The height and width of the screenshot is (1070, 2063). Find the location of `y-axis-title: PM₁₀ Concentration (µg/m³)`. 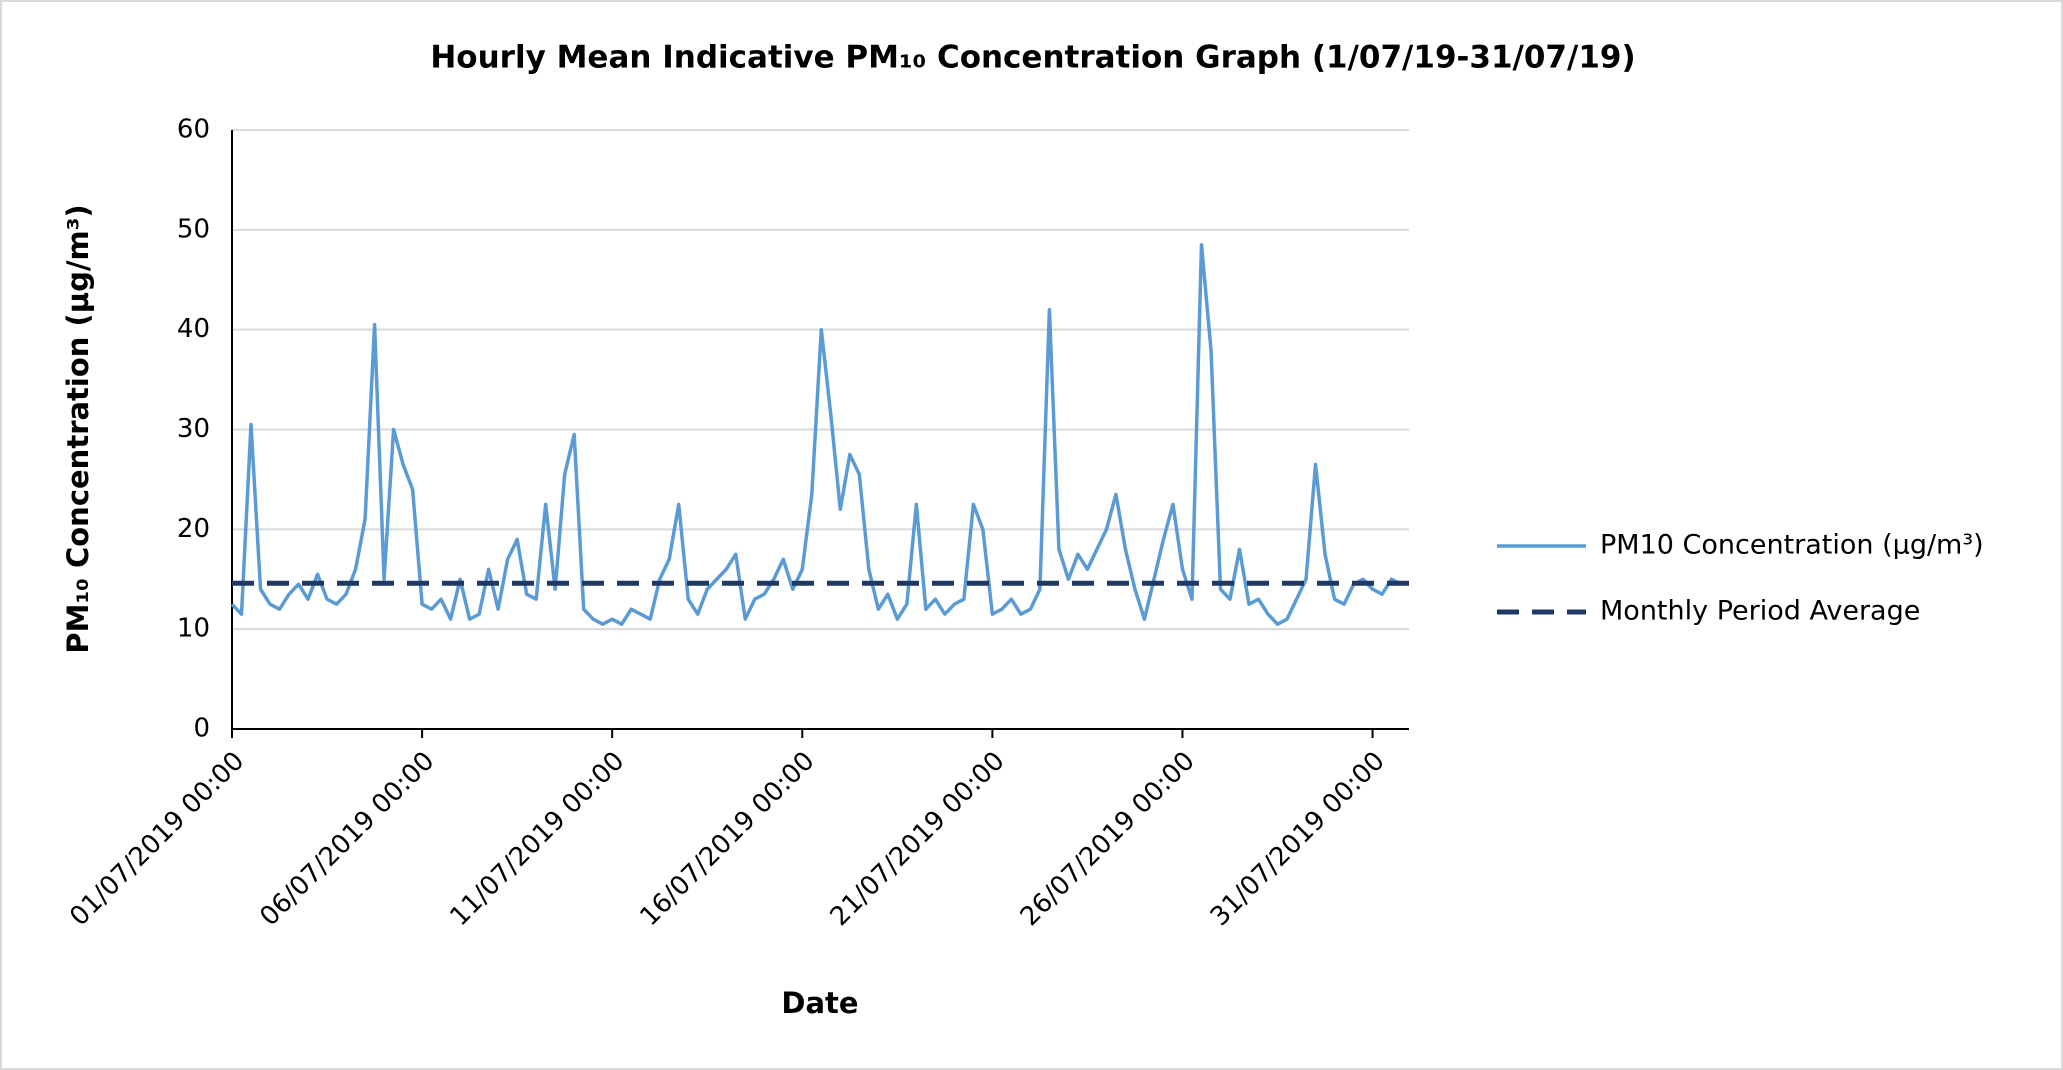

y-axis-title: PM₁₀ Concentration (µg/m³) is located at coordinates (78, 428).